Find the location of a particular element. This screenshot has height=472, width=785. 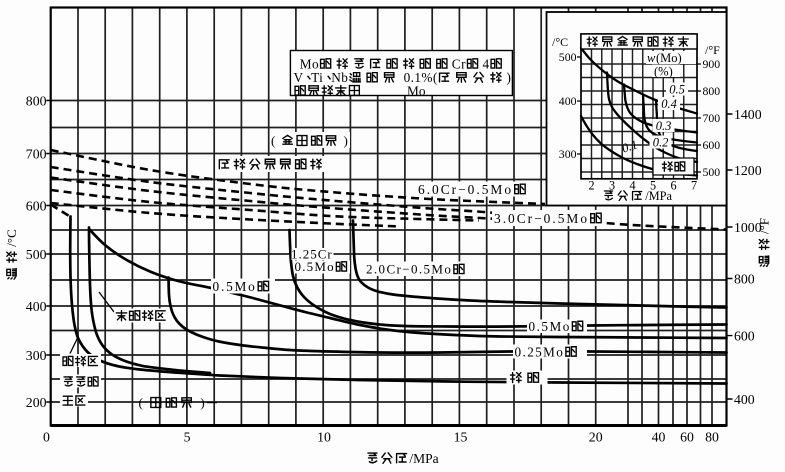

svg-text: 200 is located at coordinates (36, 402).